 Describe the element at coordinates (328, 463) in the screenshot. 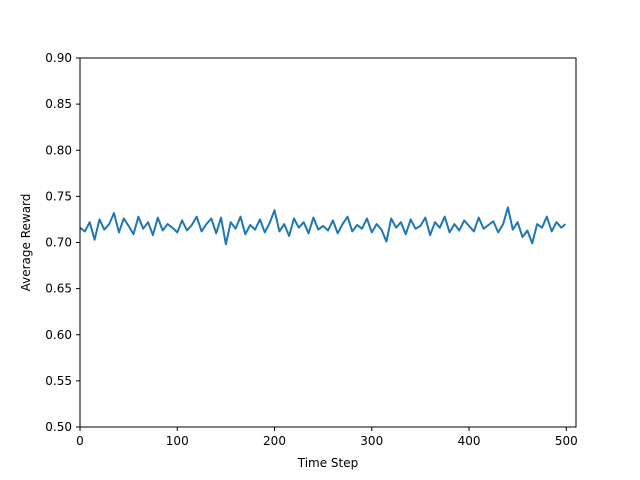

I see `x-axis-title: Time Step` at that location.